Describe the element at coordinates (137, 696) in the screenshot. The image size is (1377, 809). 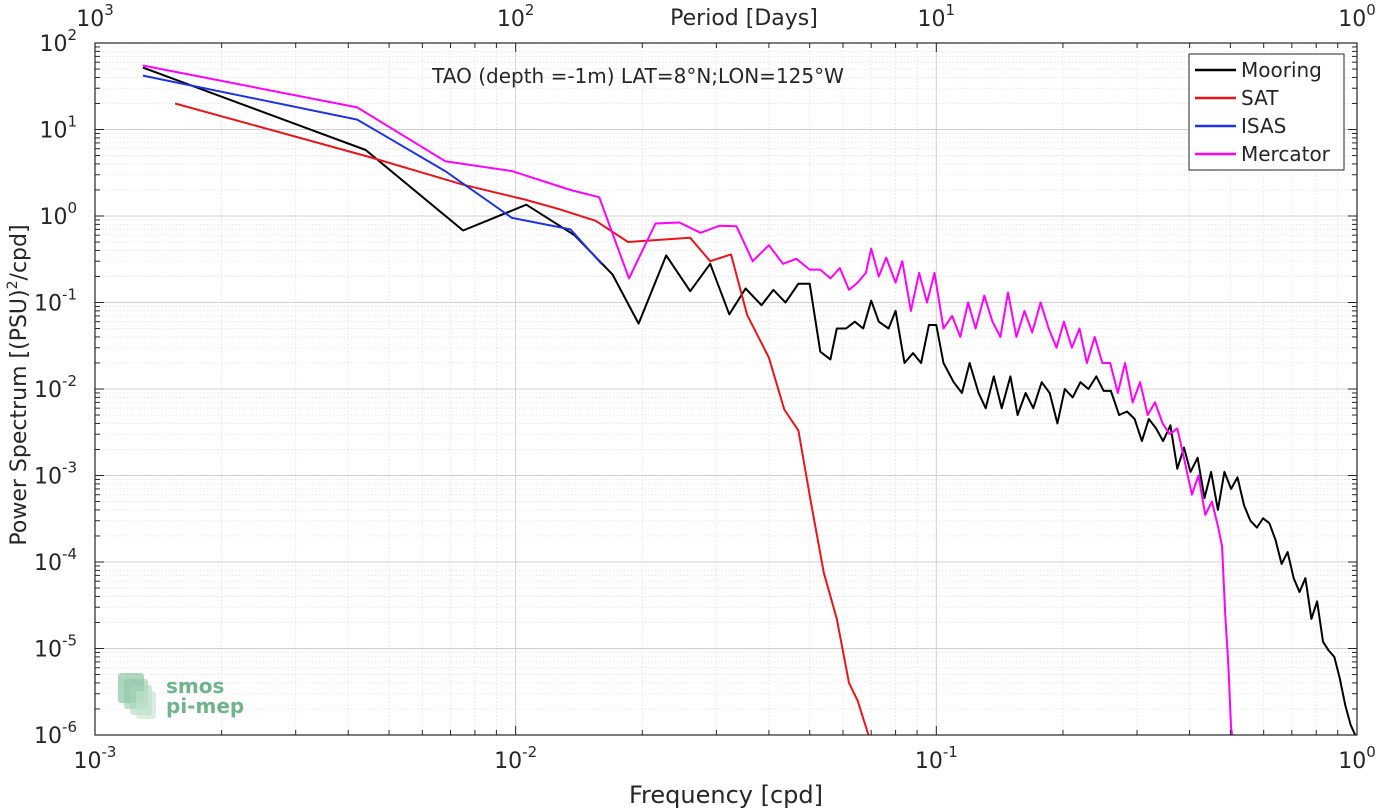
I see `logo-mark` at that location.